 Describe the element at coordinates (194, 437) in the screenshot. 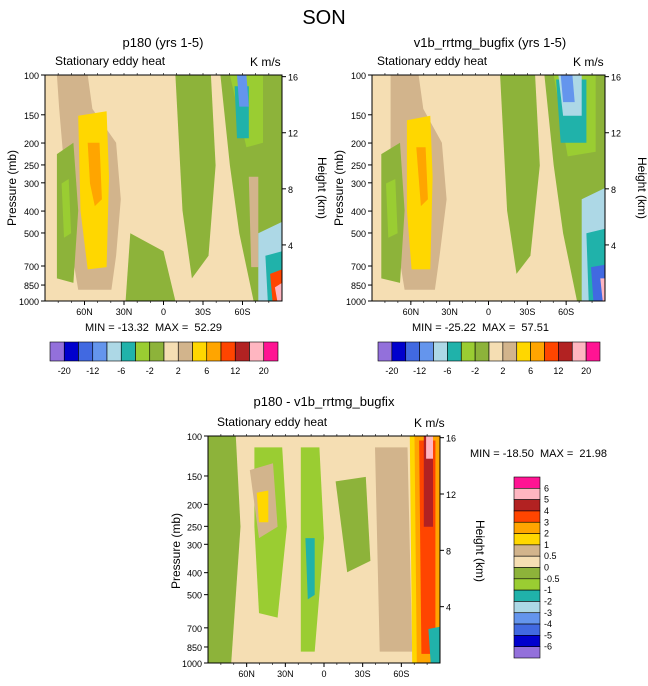

I see `panel-3-ytick-label-0: 100` at that location.